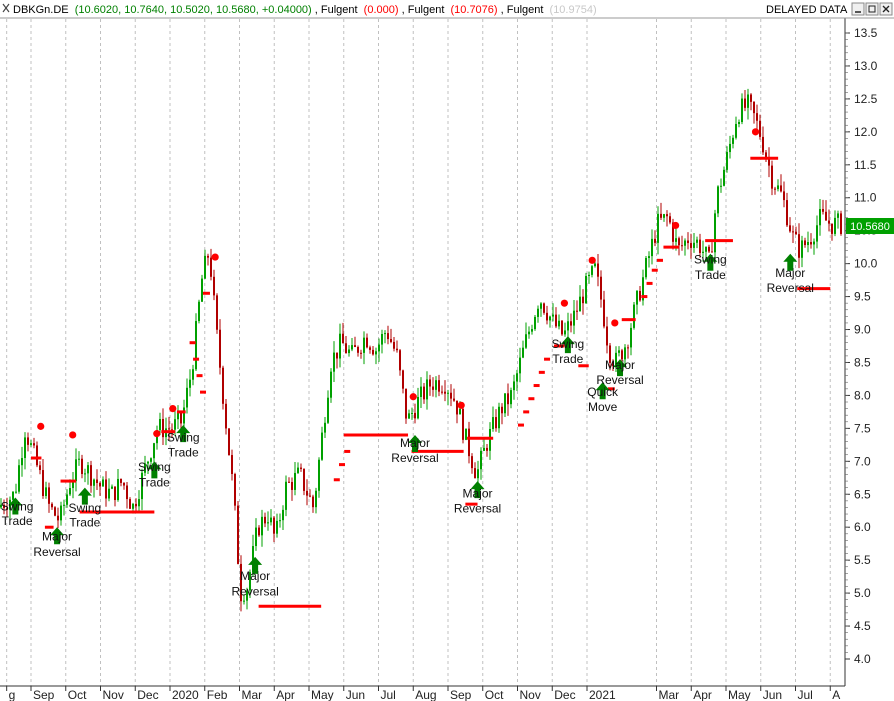 This screenshot has height=701, width=894. I want to click on y-tick-label: 13.0, so click(866, 66).